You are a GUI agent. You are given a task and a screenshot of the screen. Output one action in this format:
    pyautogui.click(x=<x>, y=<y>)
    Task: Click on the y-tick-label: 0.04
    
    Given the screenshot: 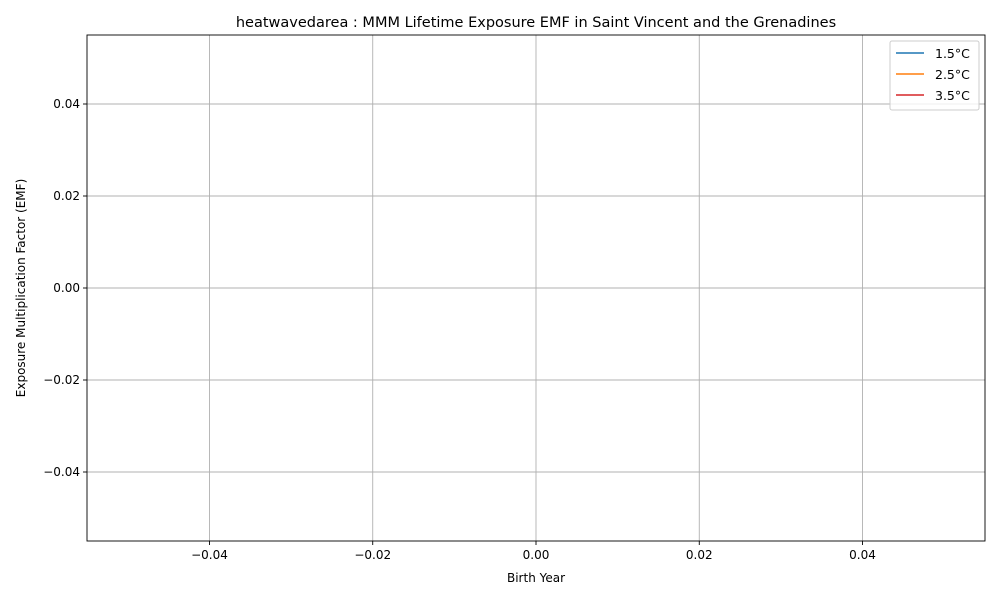 What is the action you would take?
    pyautogui.click(x=66, y=104)
    